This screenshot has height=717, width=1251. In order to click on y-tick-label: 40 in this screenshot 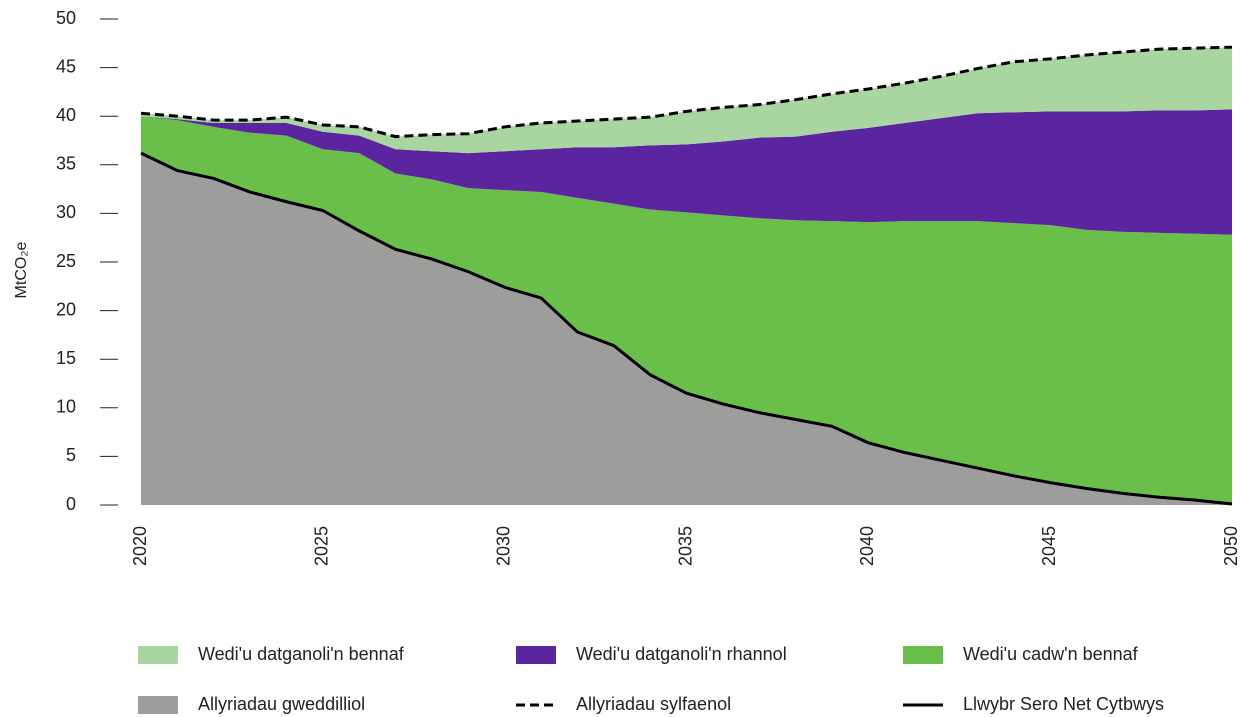, I will do `click(66, 115)`.